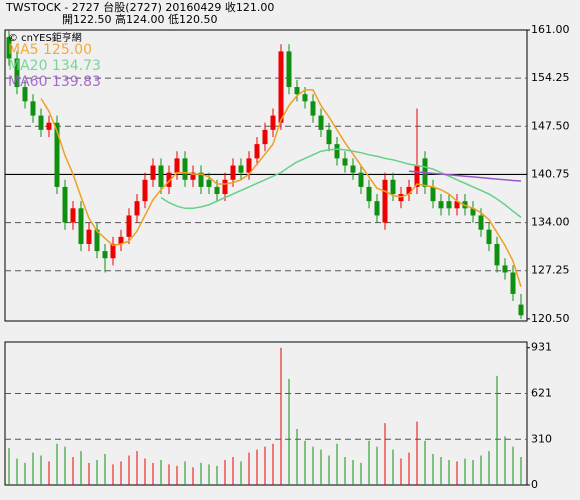  What do you see at coordinates (54, 82) in the screenshot?
I see `legend-entry: MA60 139.83` at bounding box center [54, 82].